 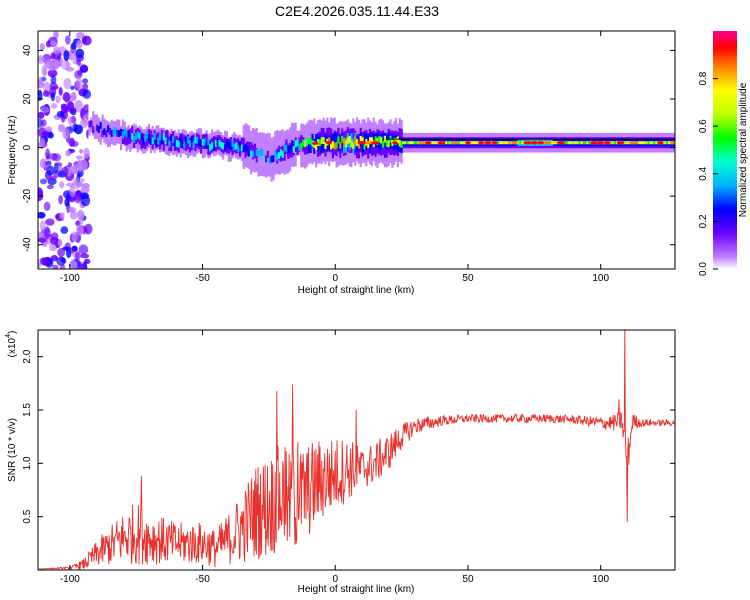 What do you see at coordinates (70, 278) in the screenshot?
I see `spectrogram-x-tick-label: -100` at bounding box center [70, 278].